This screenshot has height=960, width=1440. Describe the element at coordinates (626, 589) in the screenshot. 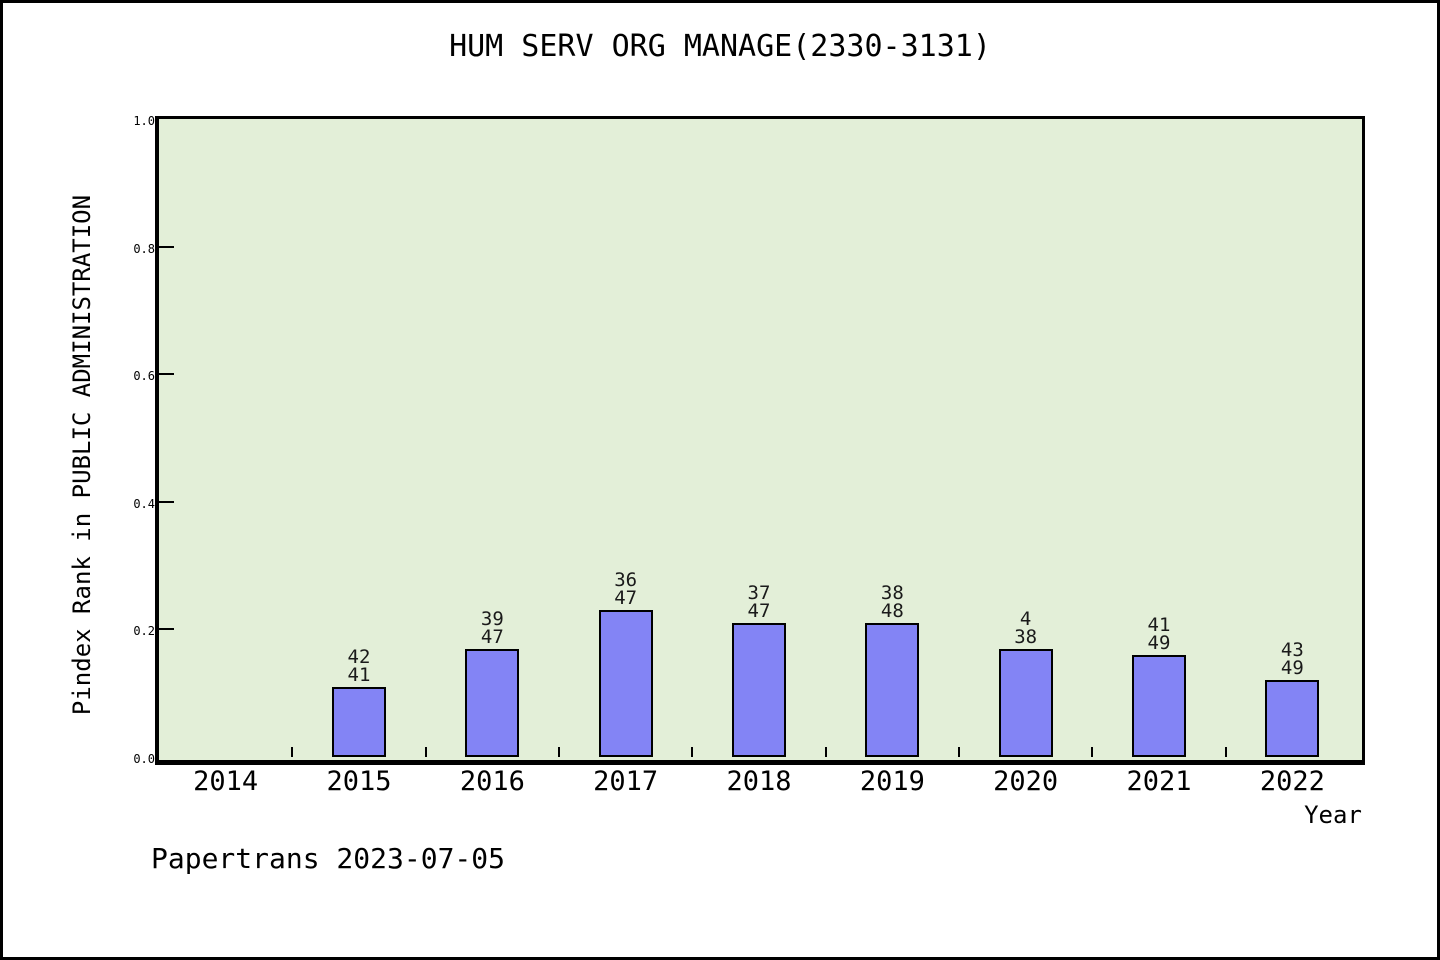

I see `bar-value-label: 36 47` at that location.